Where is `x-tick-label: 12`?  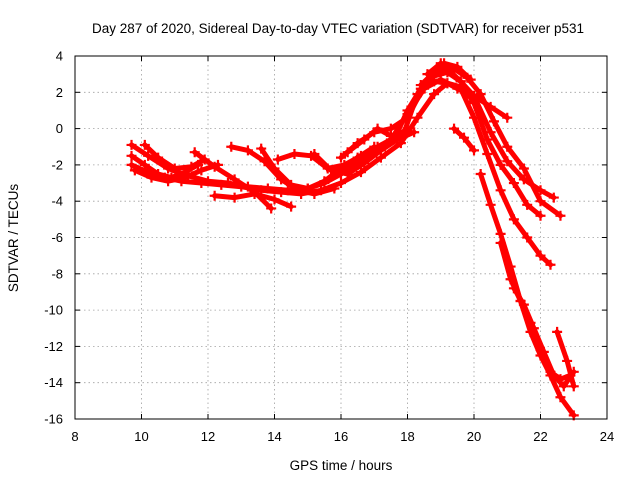 x-tick-label: 12 is located at coordinates (208, 436).